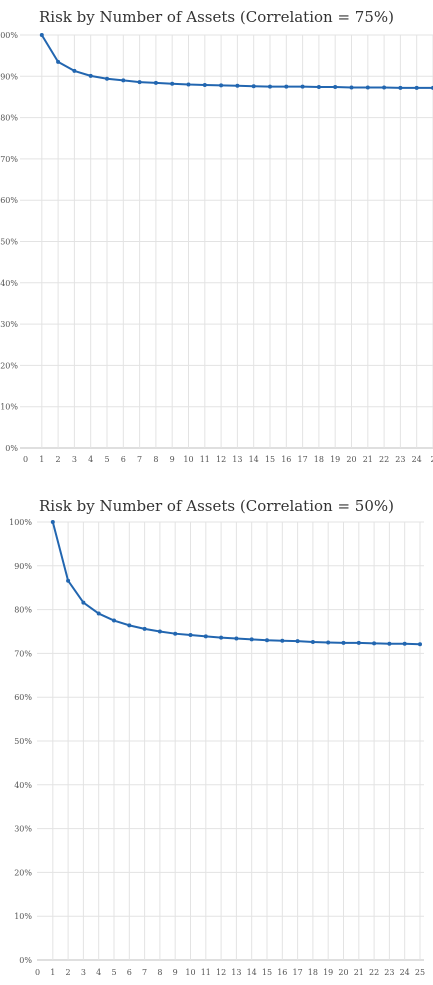 Image resolution: width=433 pixels, height=985 pixels. Describe the element at coordinates (236, 972) in the screenshot. I see `x-tick-label: 13` at that location.